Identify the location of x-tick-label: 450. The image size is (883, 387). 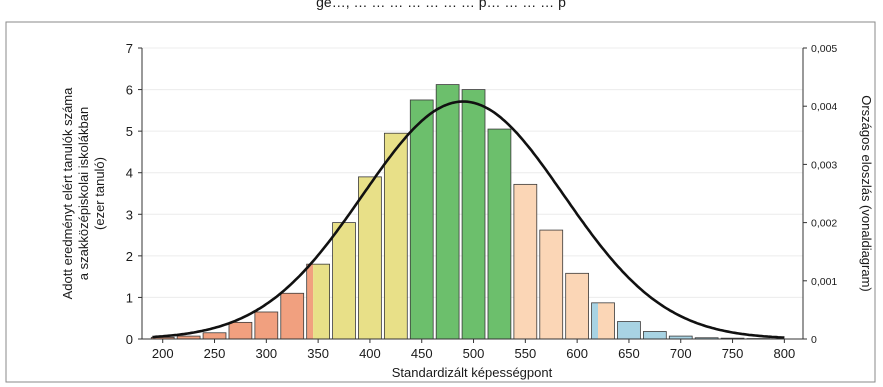
(422, 353).